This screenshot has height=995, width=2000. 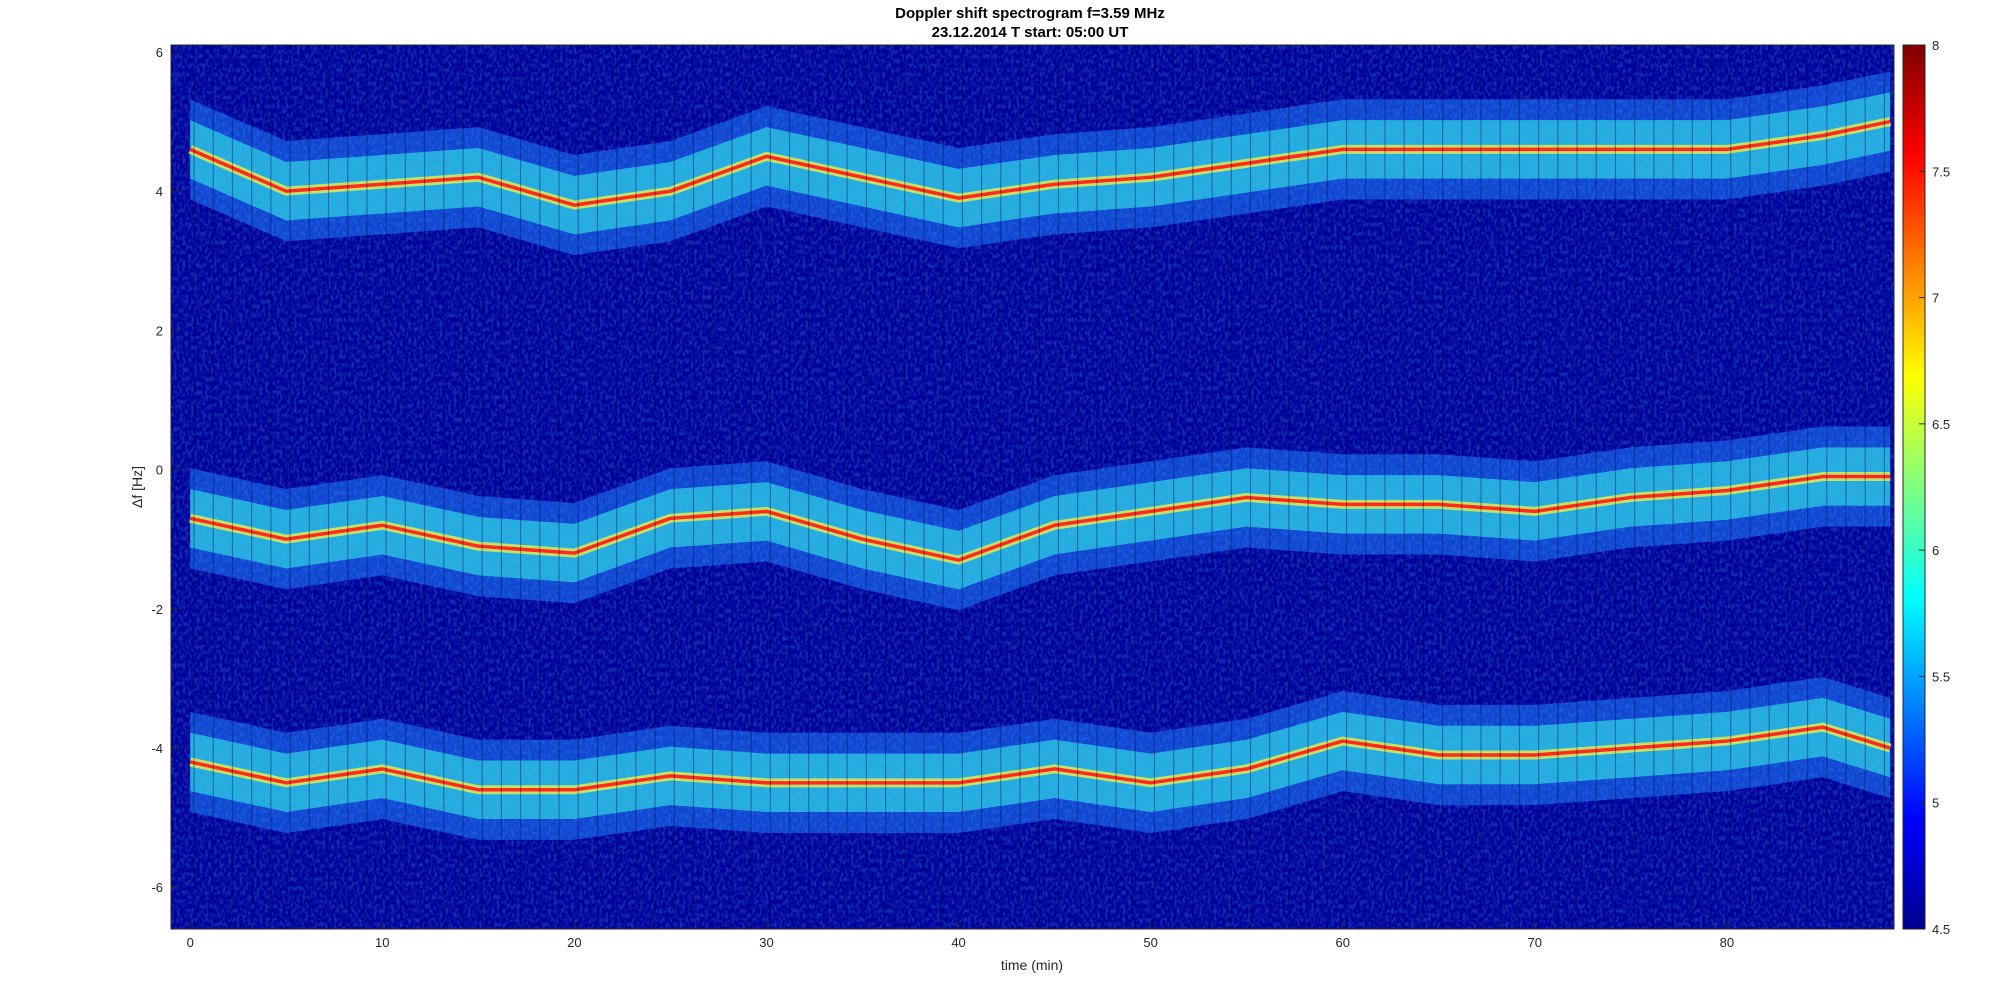 What do you see at coordinates (1535, 942) in the screenshot?
I see `x-tick-label: 70` at bounding box center [1535, 942].